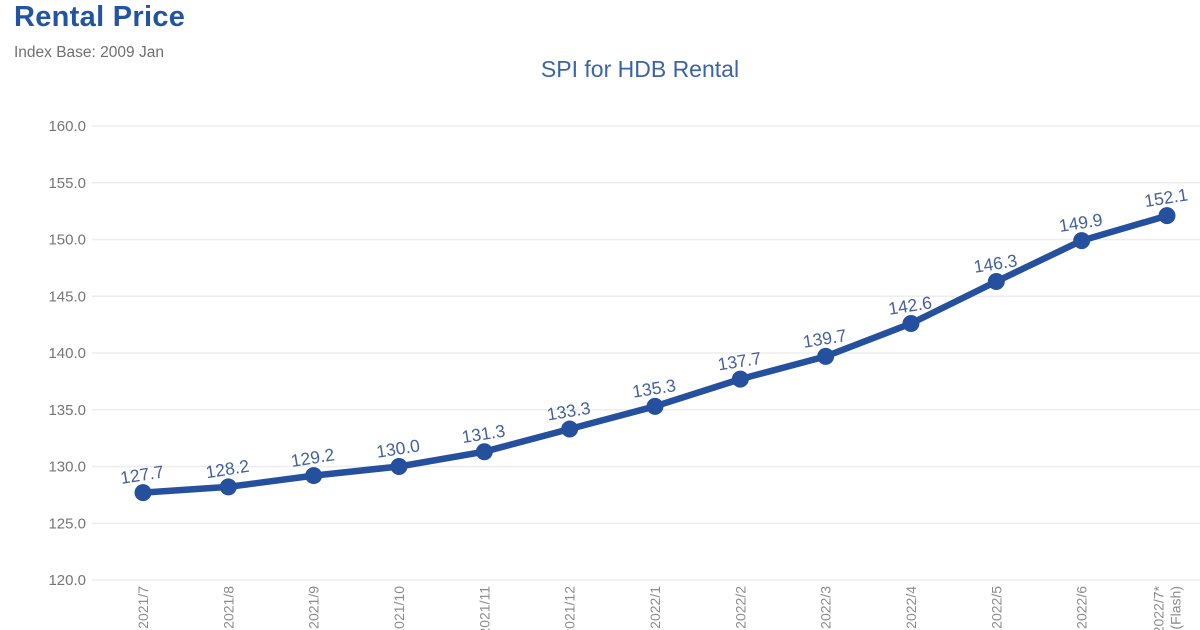 This screenshot has width=1200, height=630. What do you see at coordinates (1081, 222) in the screenshot?
I see `data-point-label: 149.9` at bounding box center [1081, 222].